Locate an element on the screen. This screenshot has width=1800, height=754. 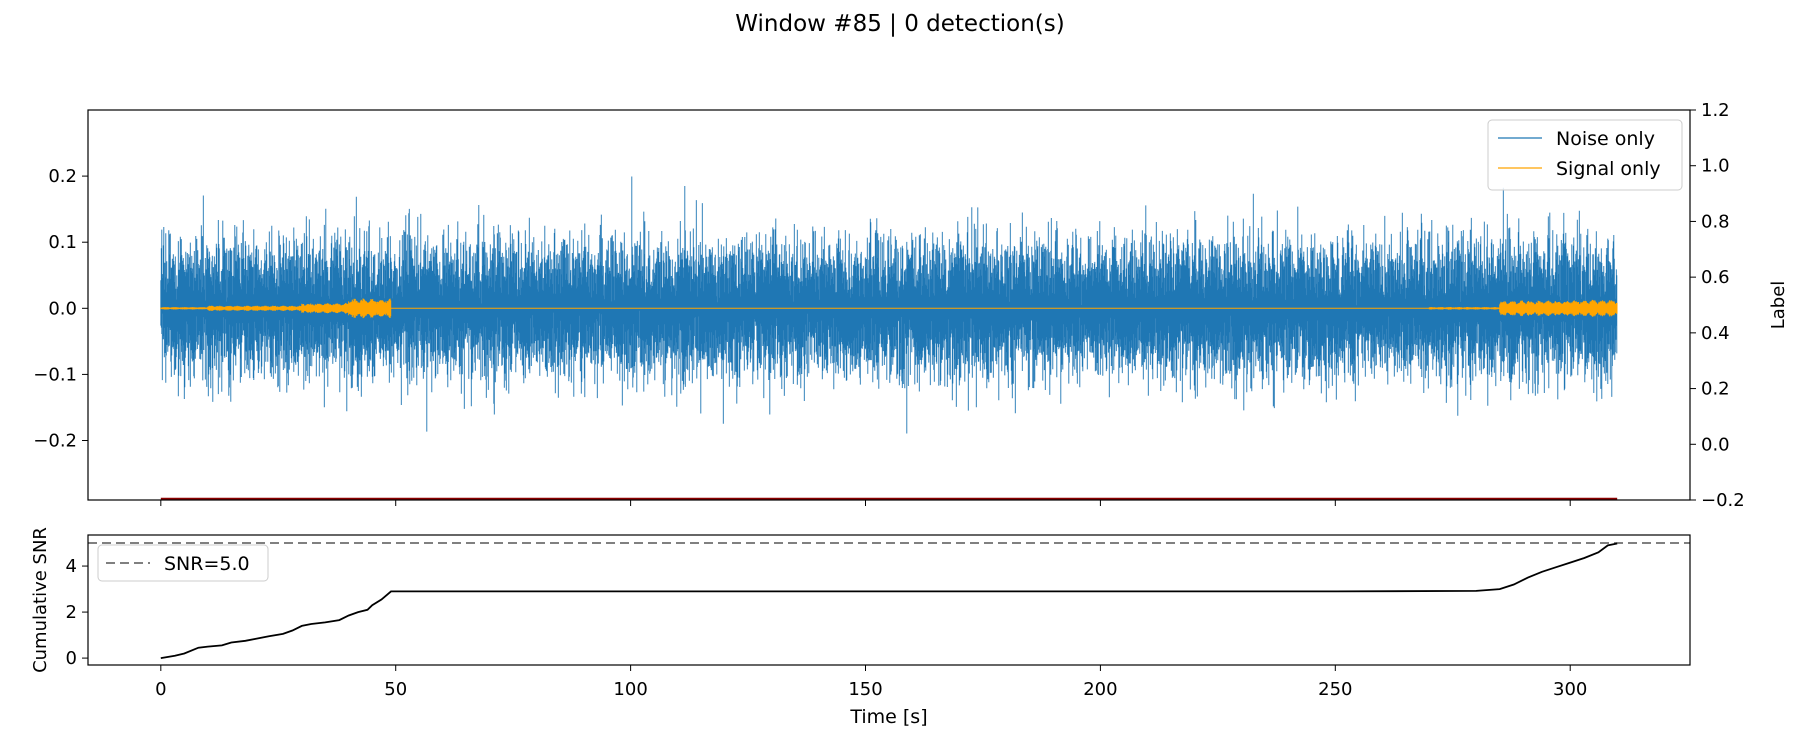
waveform-y-tick-label: −0.1 is located at coordinates (55, 374).